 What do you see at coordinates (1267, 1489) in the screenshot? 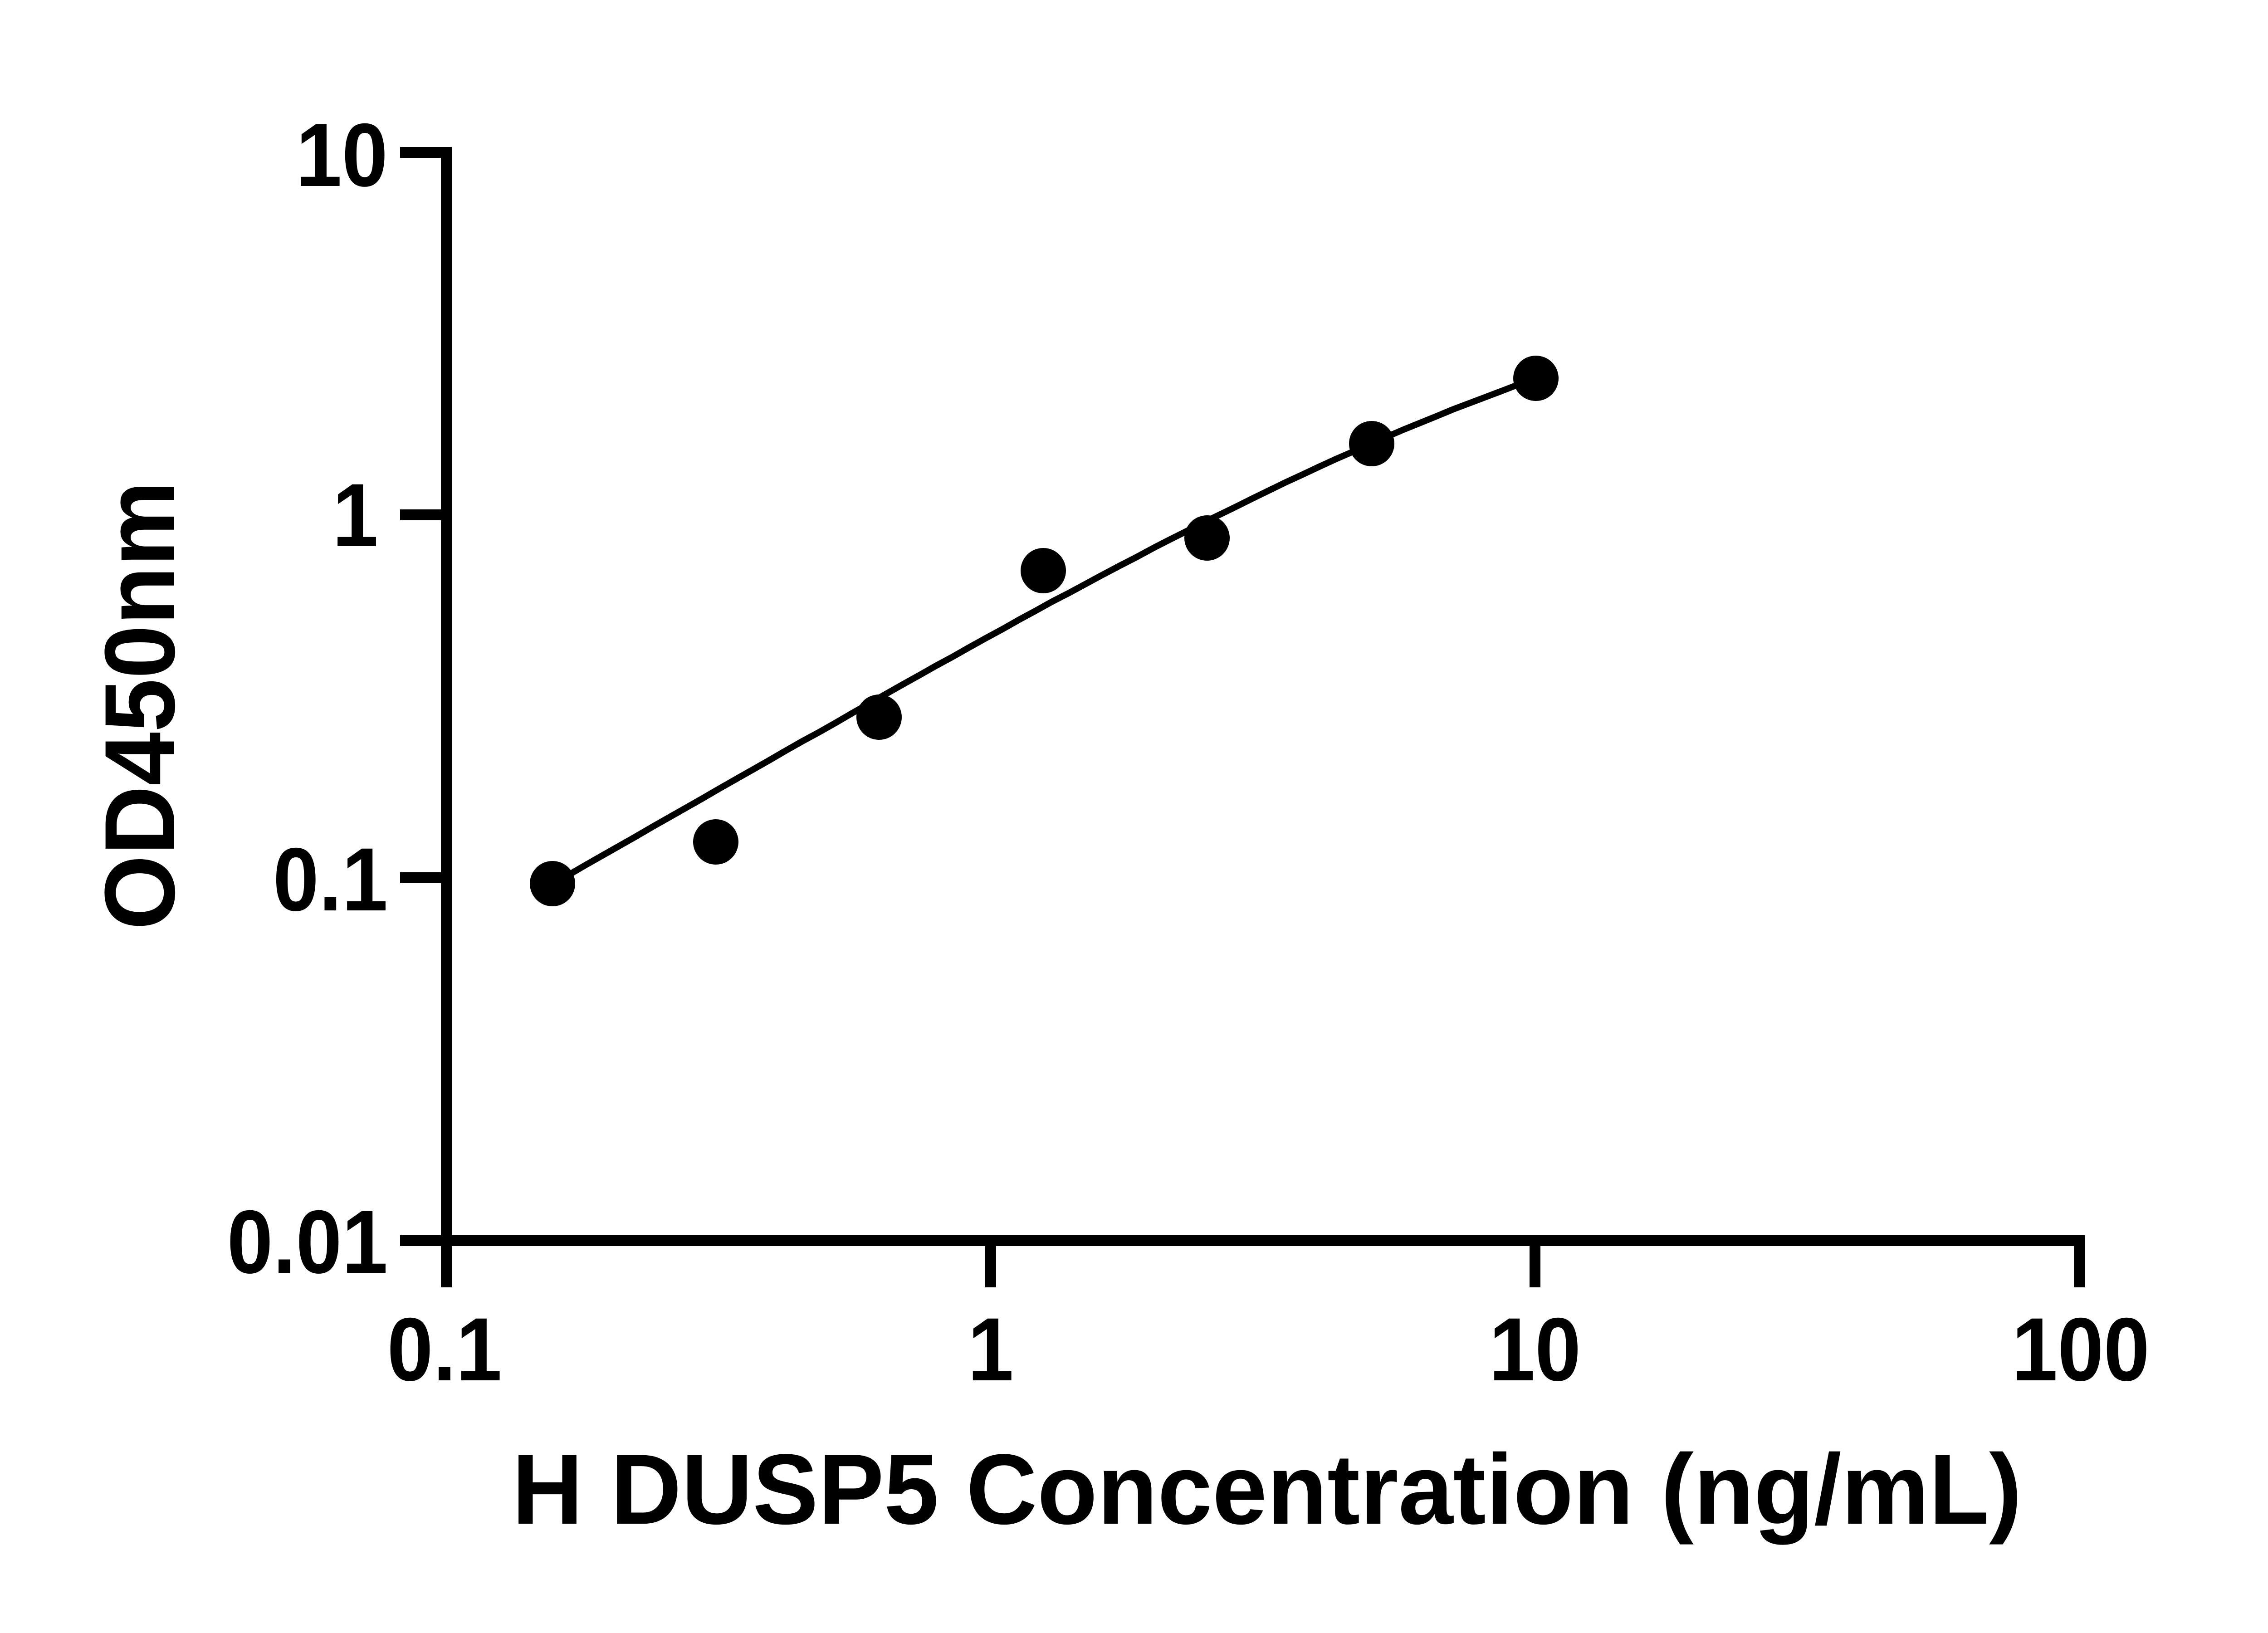
I see `svg-text: H DUSP5 Concentration (ng/mL)` at bounding box center [1267, 1489].